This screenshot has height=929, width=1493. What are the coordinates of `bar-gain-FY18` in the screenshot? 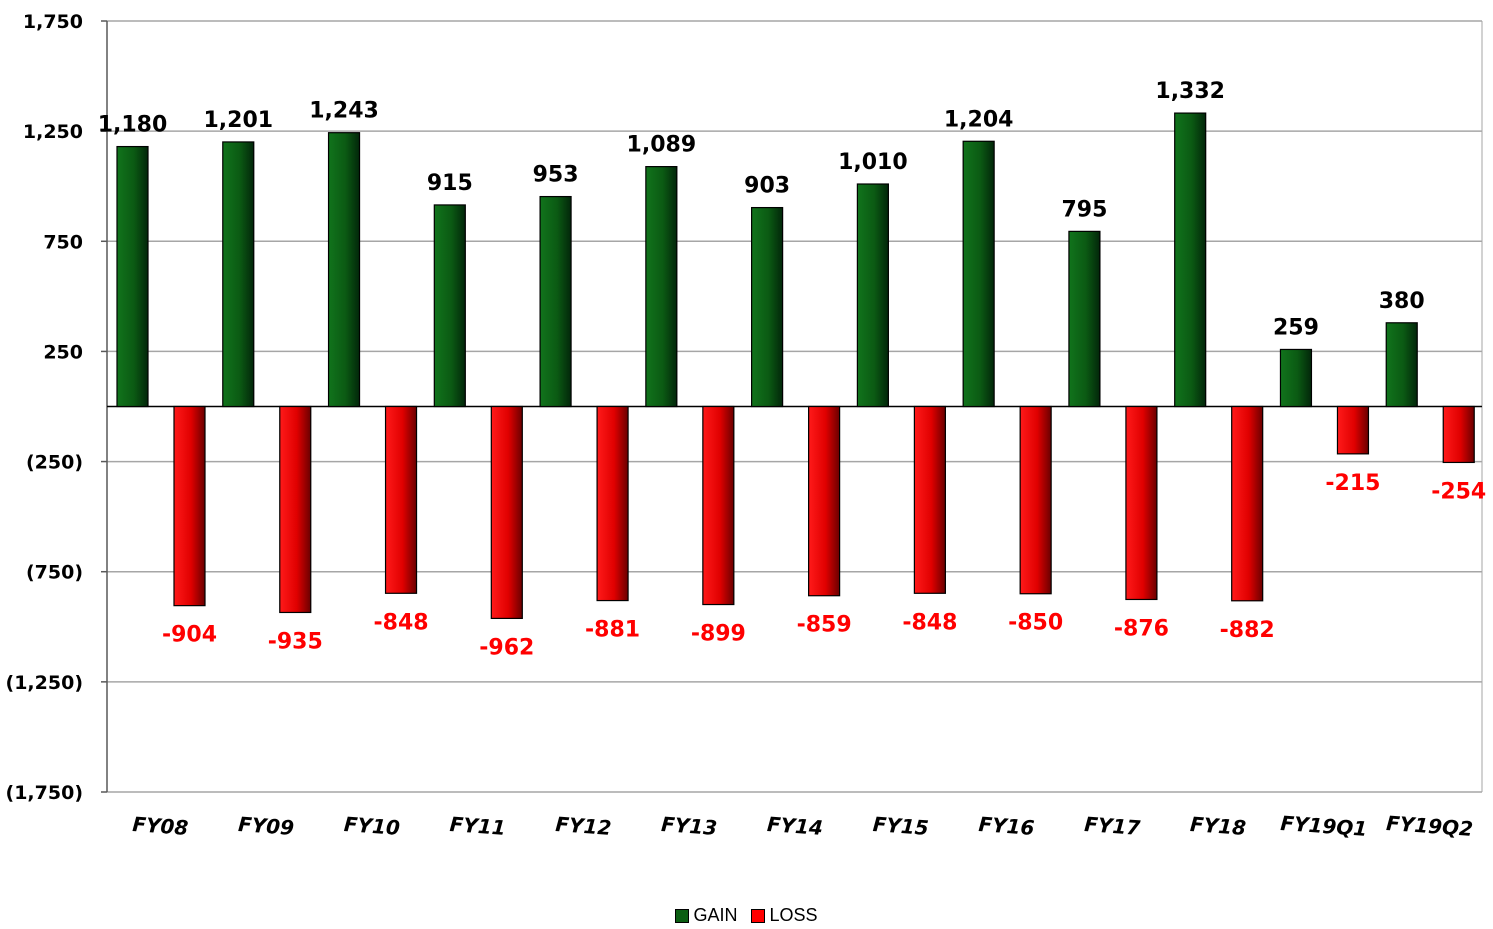 It's located at (1190, 260).